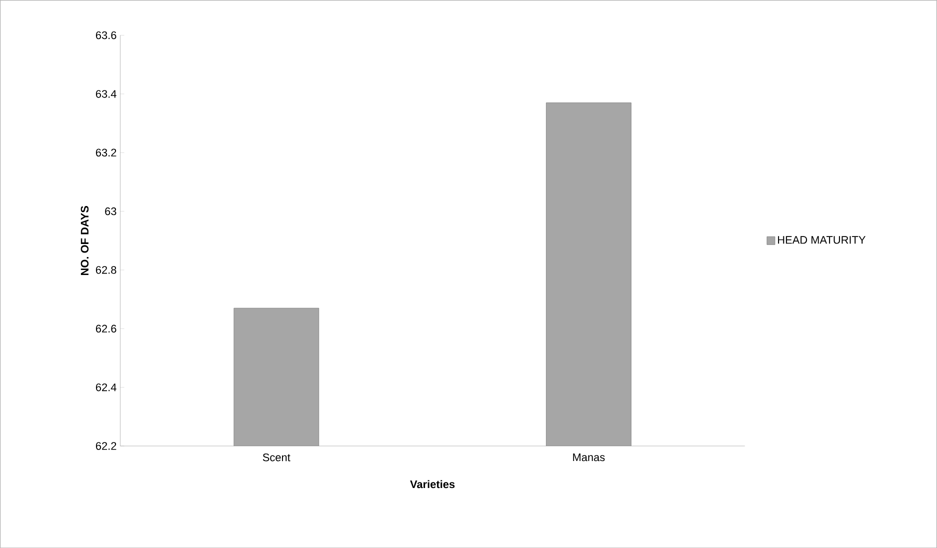  What do you see at coordinates (822, 240) in the screenshot?
I see `legend-label: HEAD MATURITY` at bounding box center [822, 240].